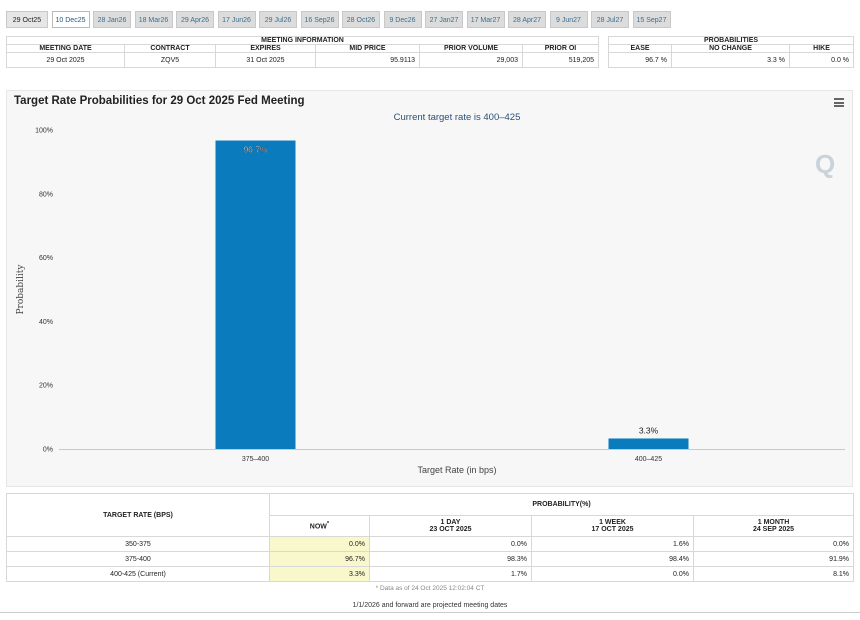 The height and width of the screenshot is (620, 860). I want to click on expires-value: 31 Oct 2025, so click(265, 60).